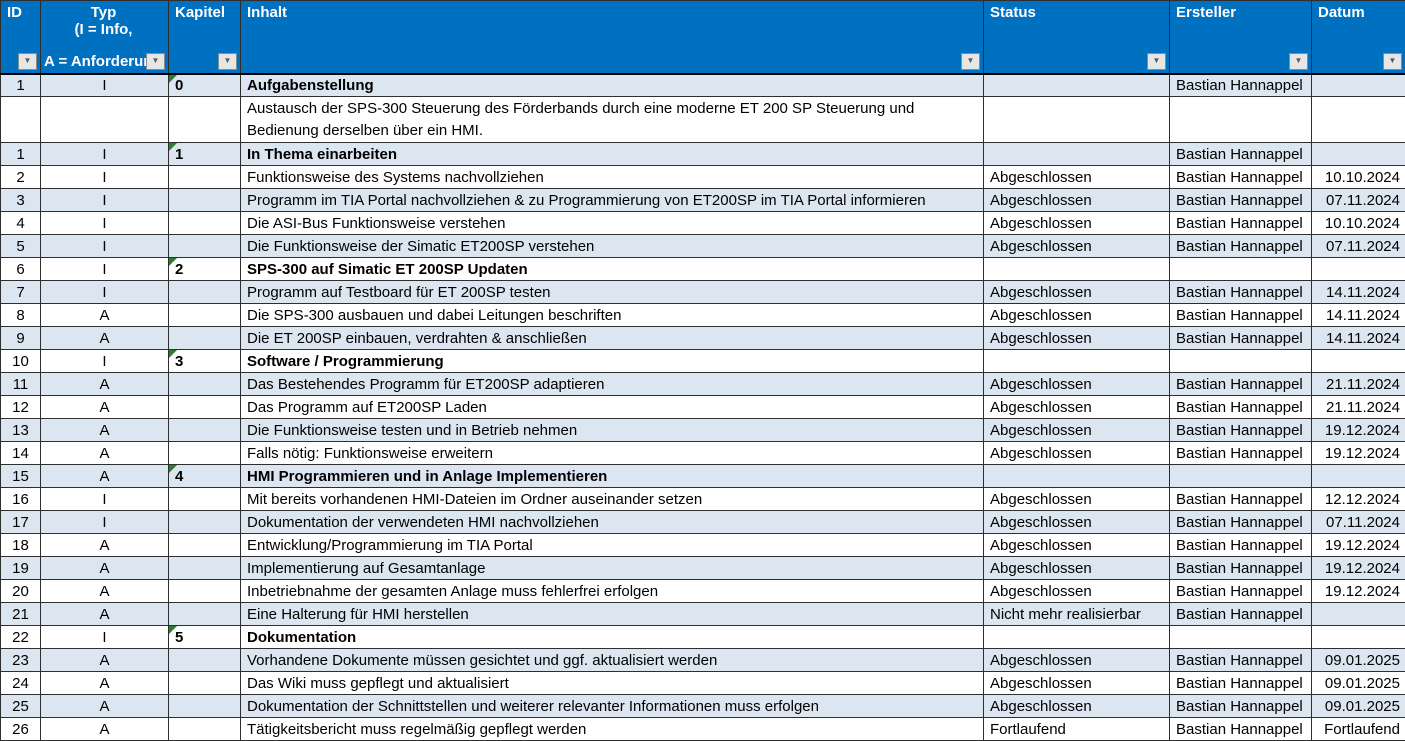 This screenshot has height=741, width=1405. What do you see at coordinates (21, 407) in the screenshot?
I see `cell-id: 12` at bounding box center [21, 407].